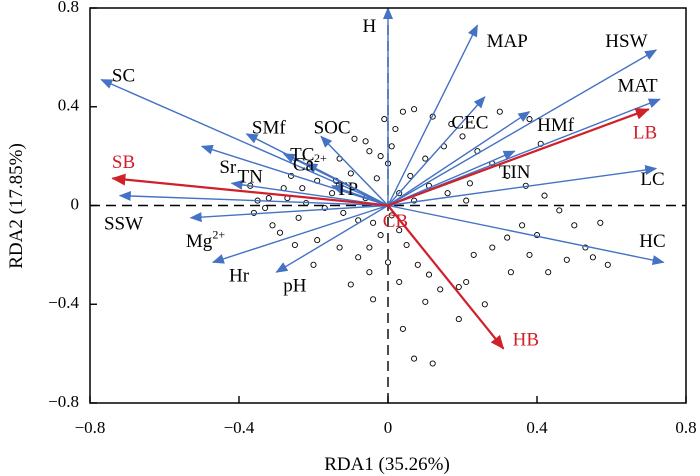  What do you see at coordinates (652, 179) in the screenshot?
I see `vector-label-lc: LC` at bounding box center [652, 179].